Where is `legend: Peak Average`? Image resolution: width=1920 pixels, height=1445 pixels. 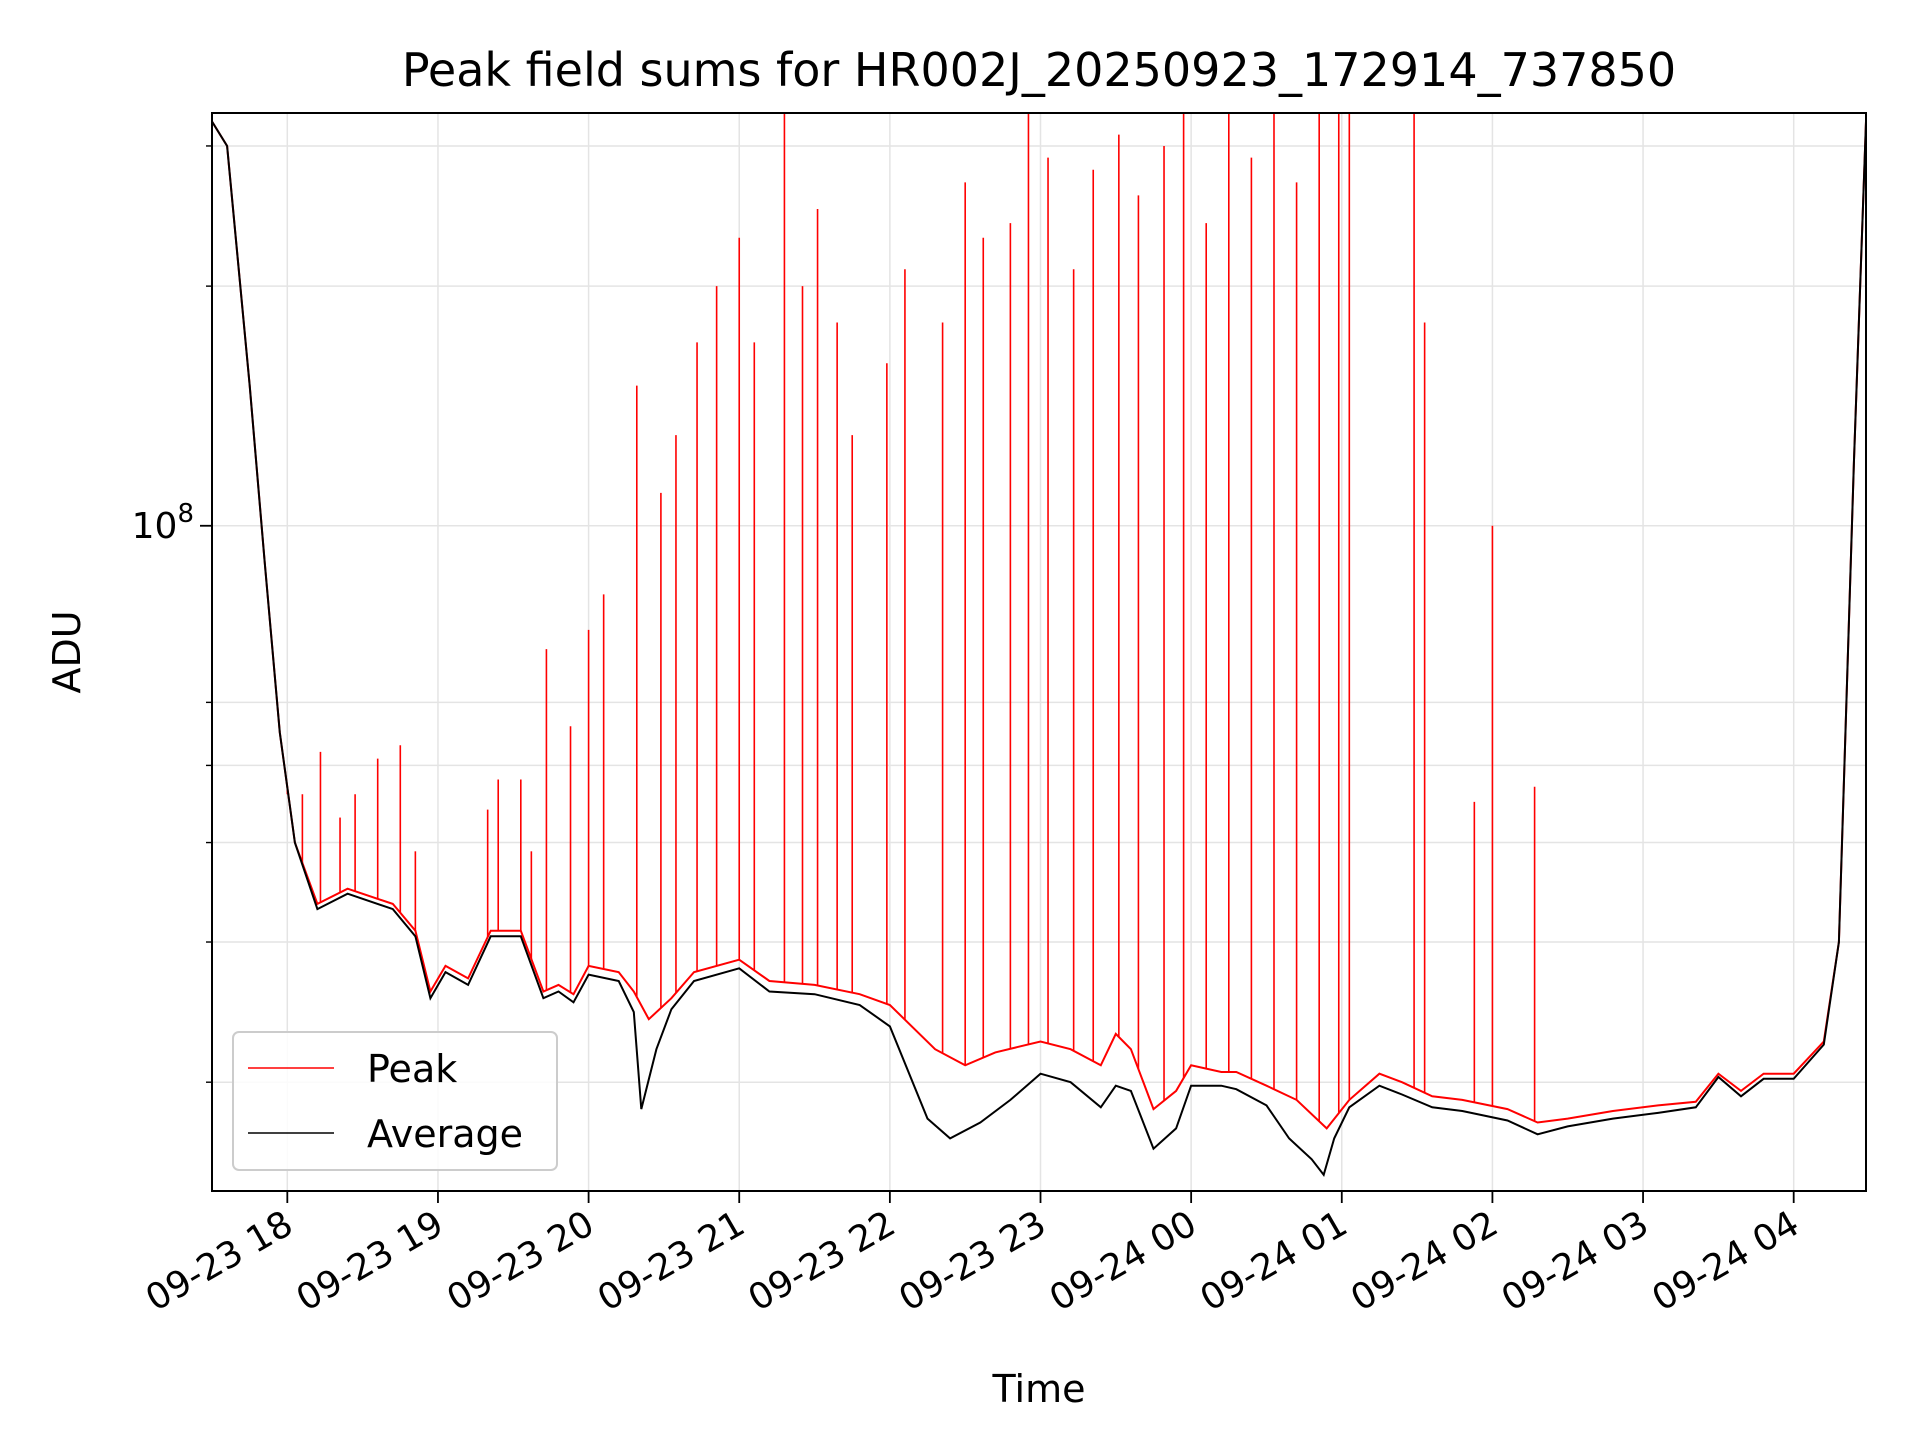 legend: Peak Average is located at coordinates (395, 1101).